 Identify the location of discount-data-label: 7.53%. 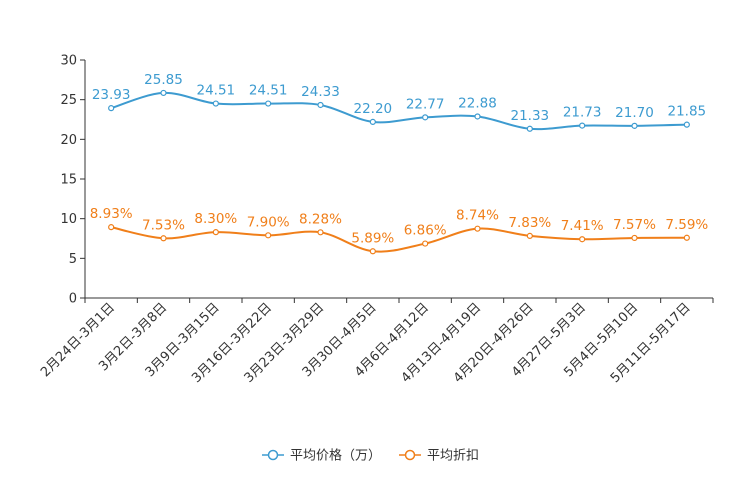
(163, 225).